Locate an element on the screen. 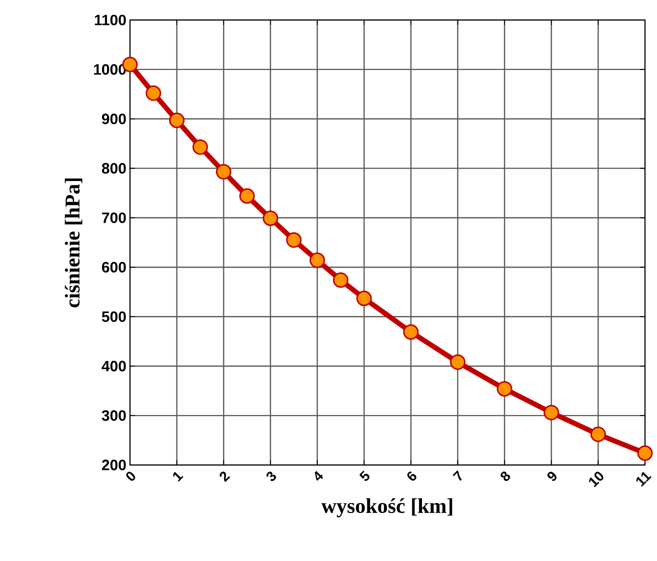 Image resolution: width=657 pixels, height=561 pixels. y-tick-label: 400 is located at coordinates (114, 366).